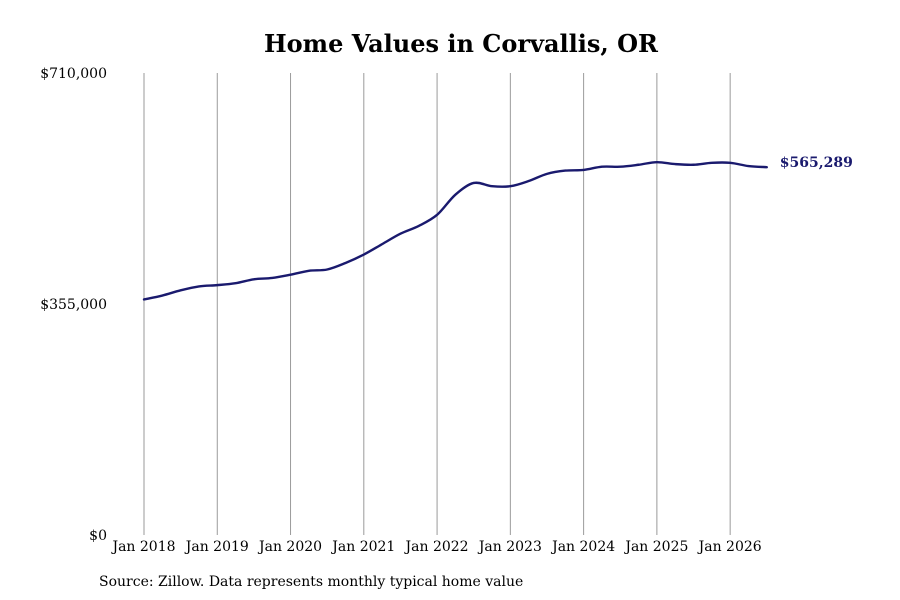 This screenshot has height=600, width=900. Describe the element at coordinates (98, 536) in the screenshot. I see `y-tick-label: $0` at that location.